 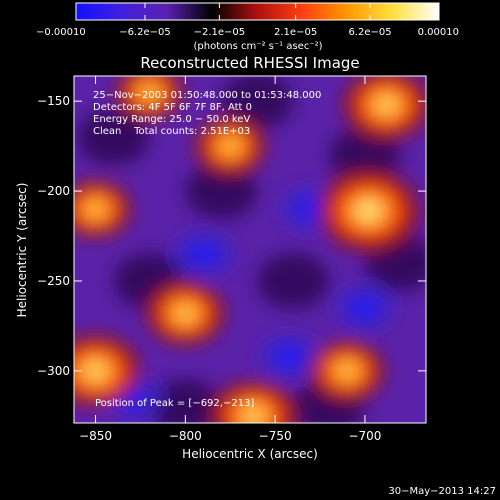 I want to click on colorbar-gradient, so click(x=257, y=11).